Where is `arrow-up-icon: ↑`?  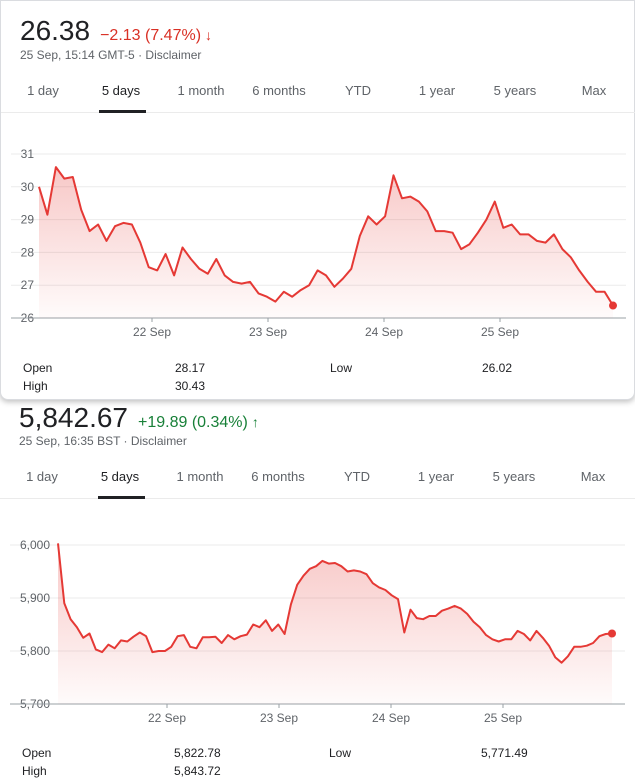
arrow-up-icon: ↑ is located at coordinates (255, 422).